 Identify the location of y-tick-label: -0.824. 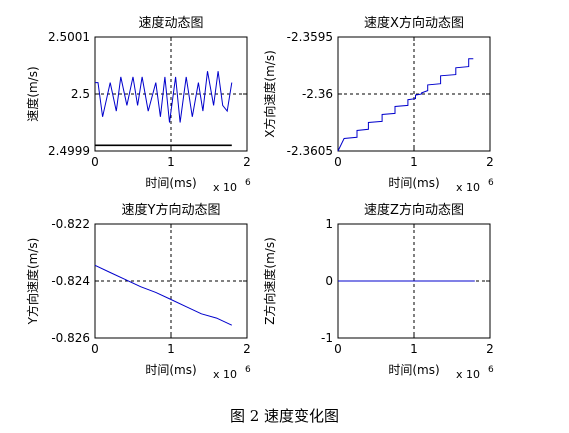
(70, 281).